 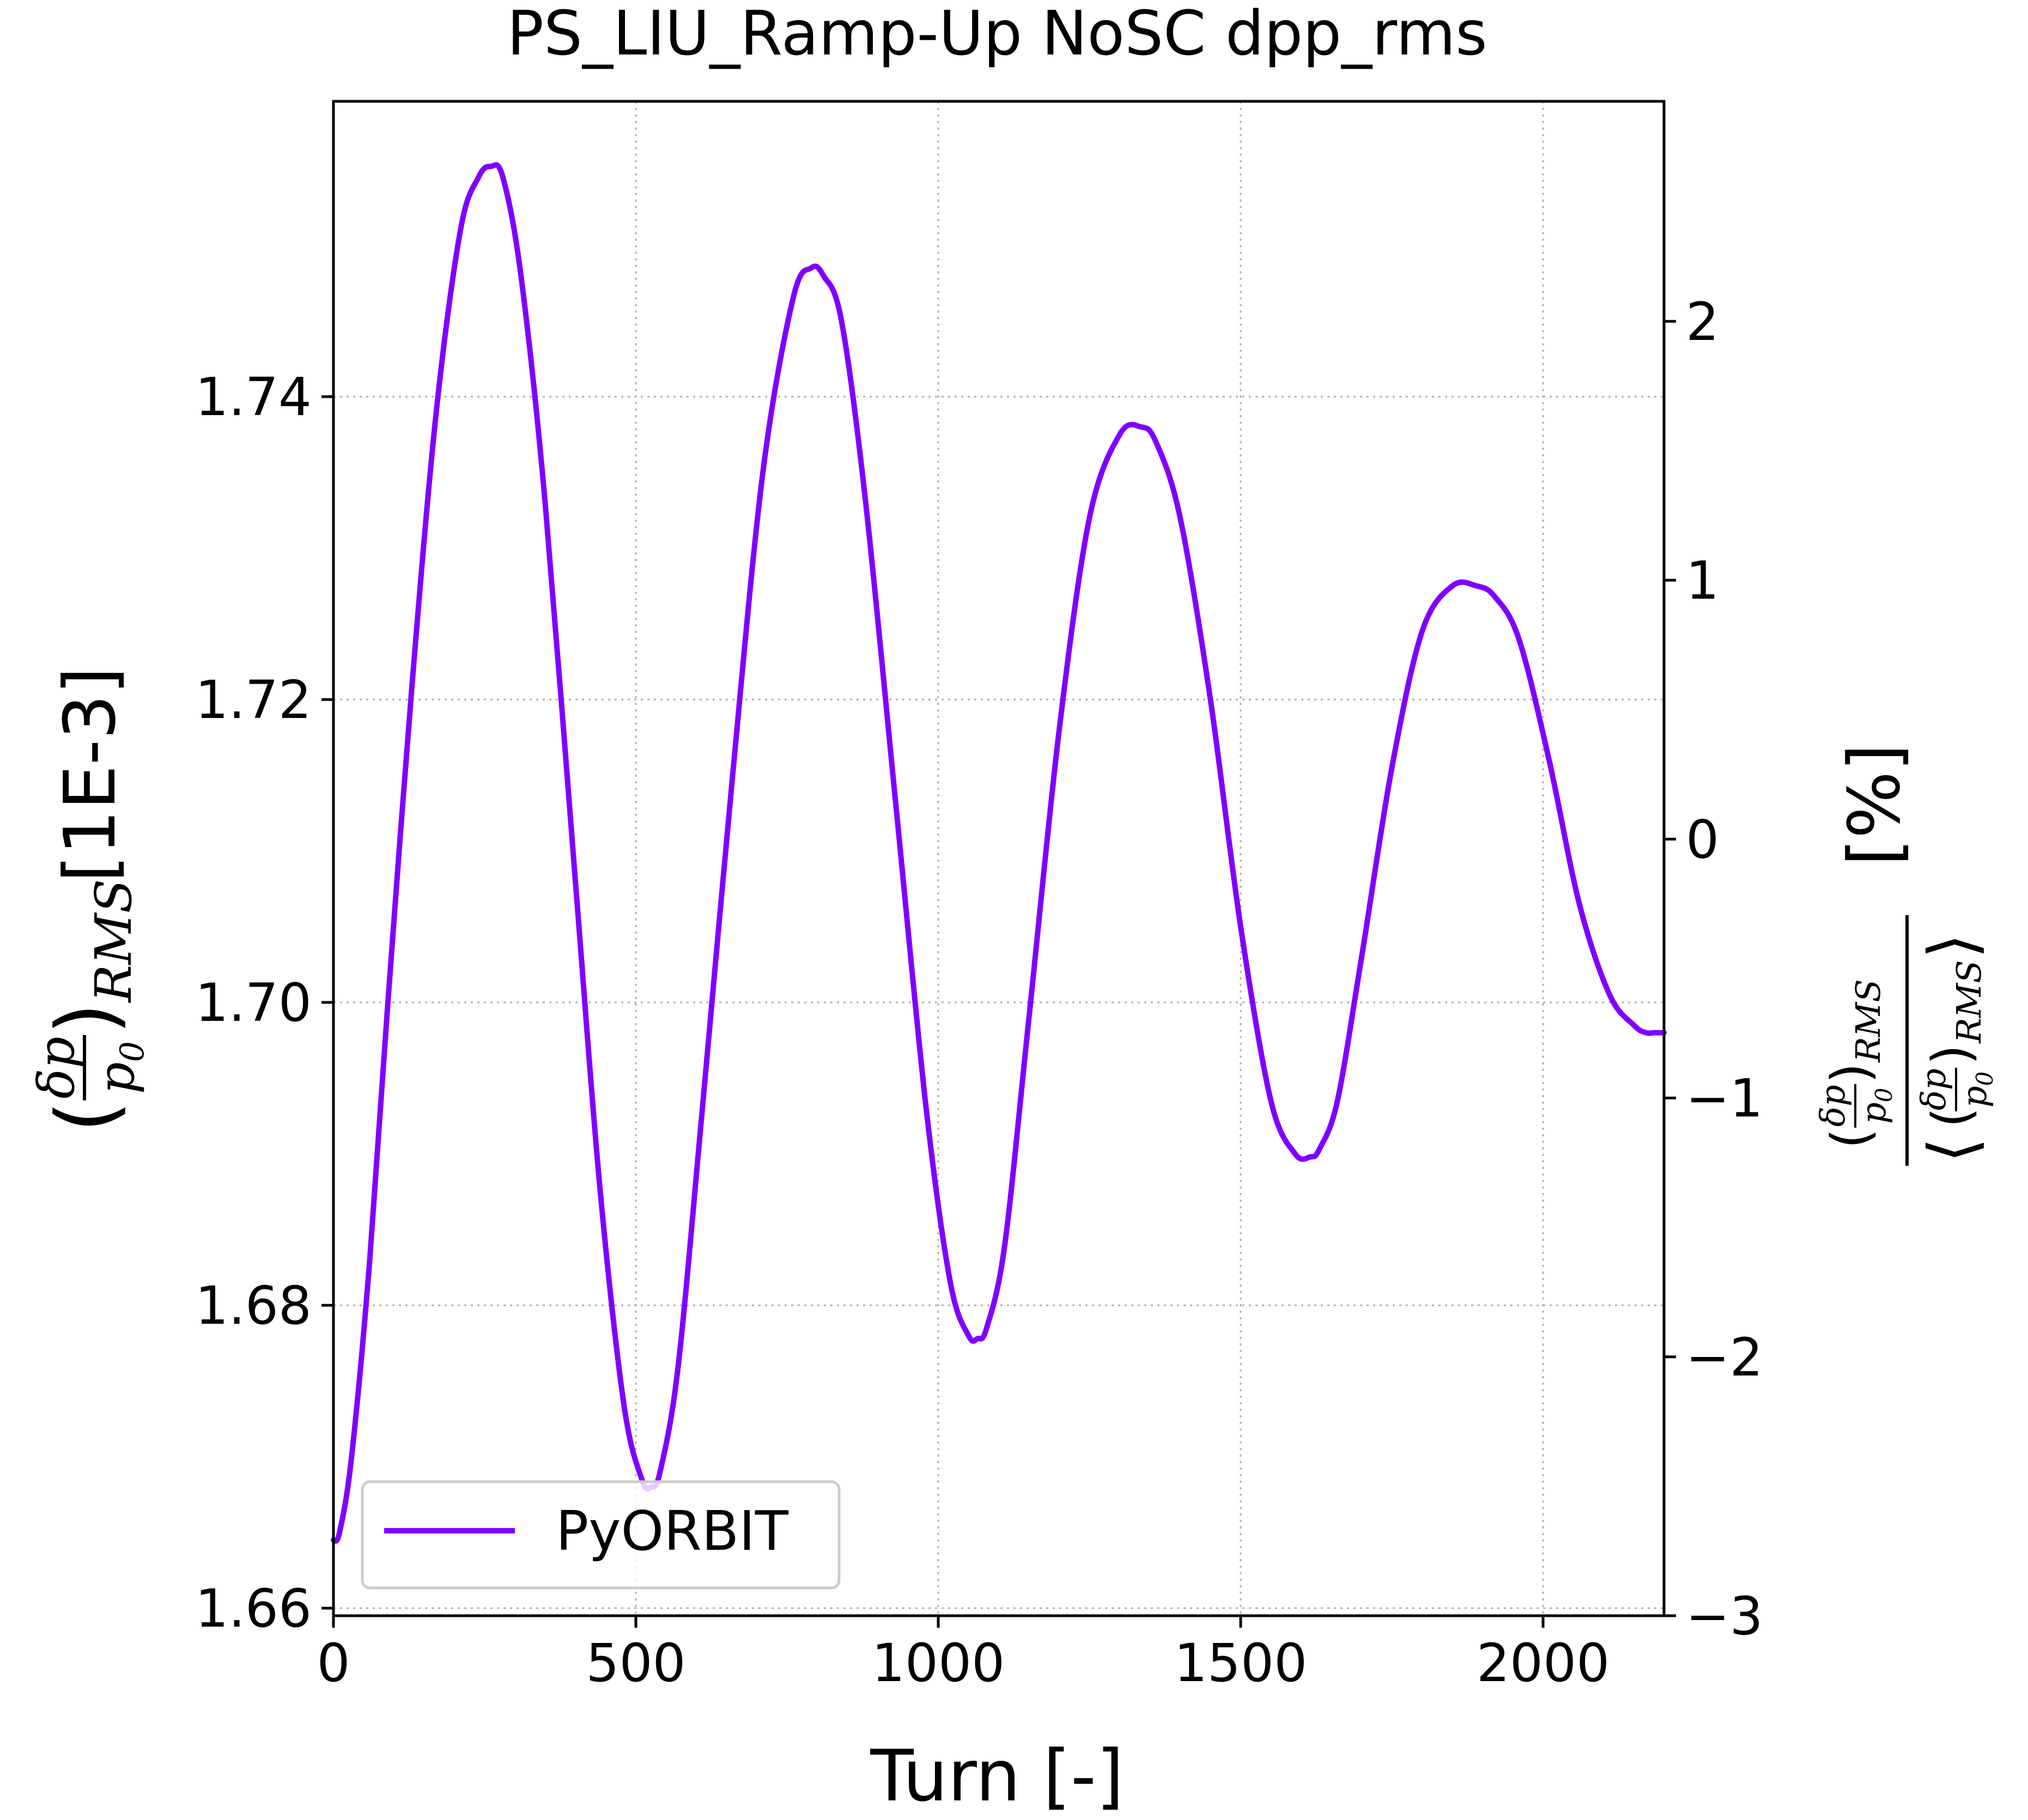 I want to click on x-axis: 0 500 1000 1500 2000, so click(x=963, y=1655).